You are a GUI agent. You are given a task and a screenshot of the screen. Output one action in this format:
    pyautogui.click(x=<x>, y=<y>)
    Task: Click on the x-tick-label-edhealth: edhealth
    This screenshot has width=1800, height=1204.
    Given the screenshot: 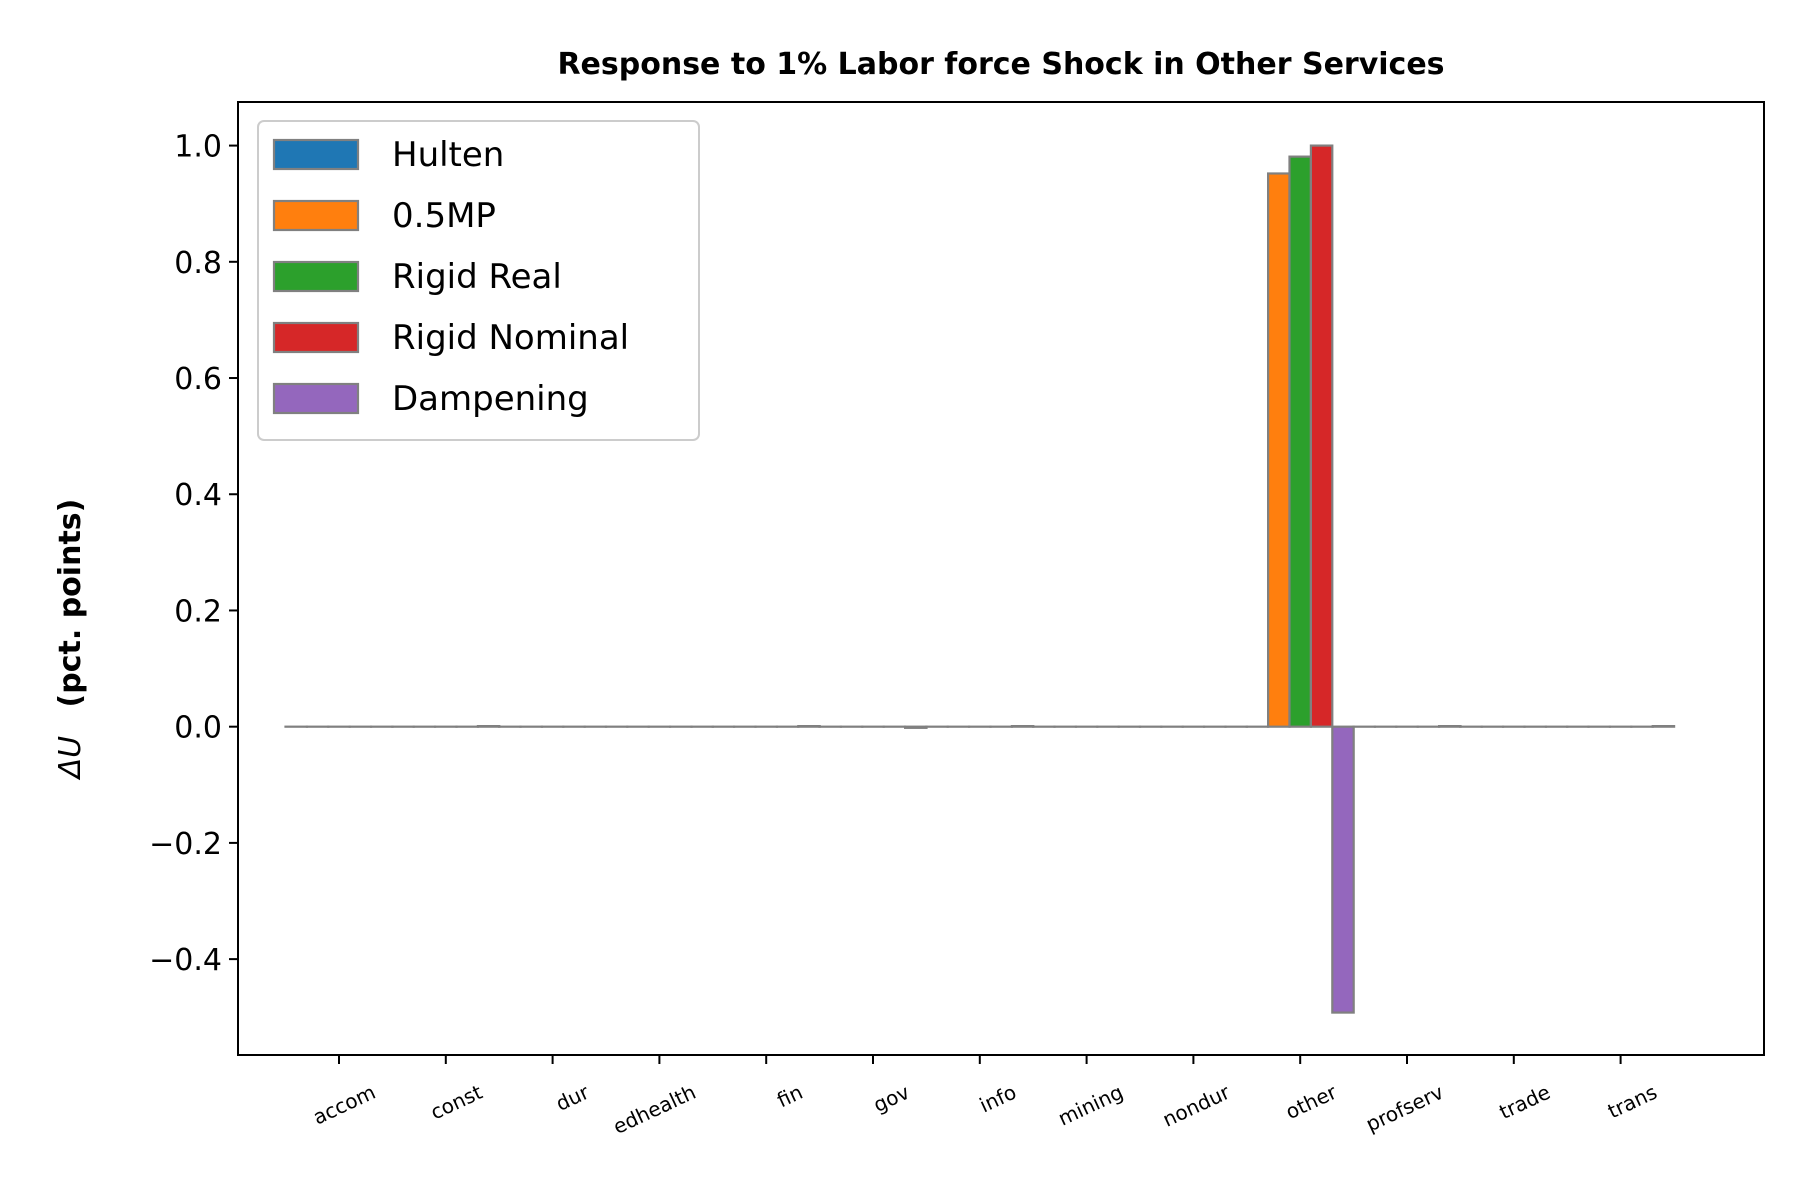 What is the action you would take?
    pyautogui.click(x=654, y=1109)
    